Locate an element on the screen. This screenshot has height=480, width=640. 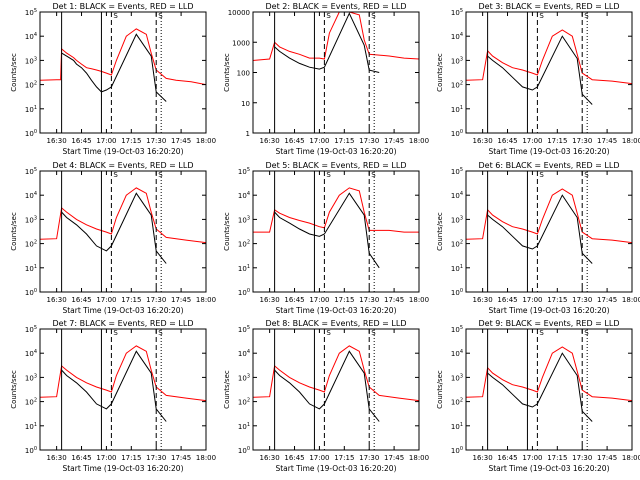
panel-title: Det 6: BLACK = Events, RED = LLD is located at coordinates (549, 165).